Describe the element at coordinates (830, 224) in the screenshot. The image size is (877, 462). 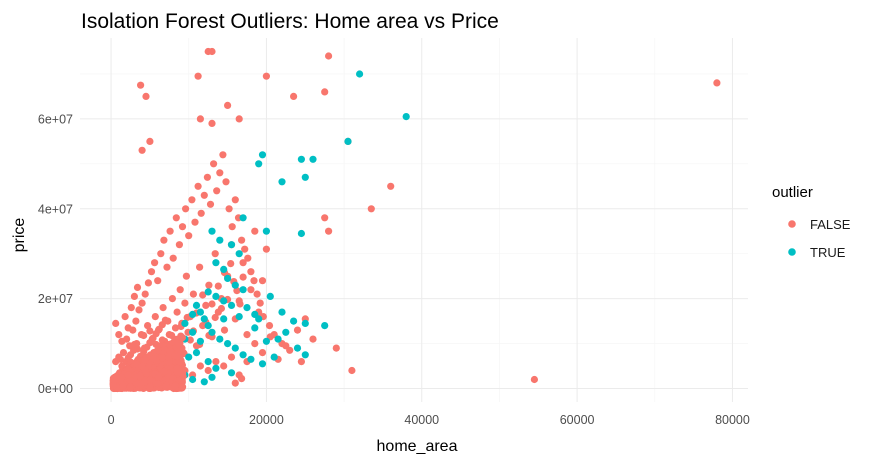
I see `legend-label-false: FALSE` at that location.